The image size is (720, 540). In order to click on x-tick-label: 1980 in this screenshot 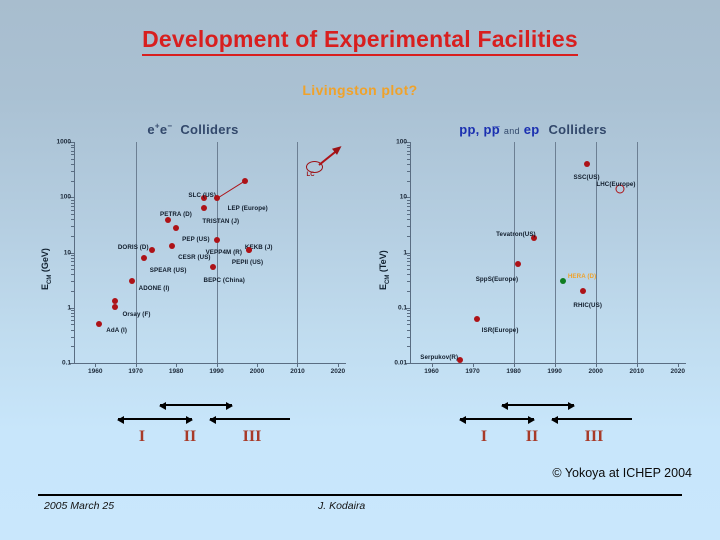, I will do `click(513, 371)`.